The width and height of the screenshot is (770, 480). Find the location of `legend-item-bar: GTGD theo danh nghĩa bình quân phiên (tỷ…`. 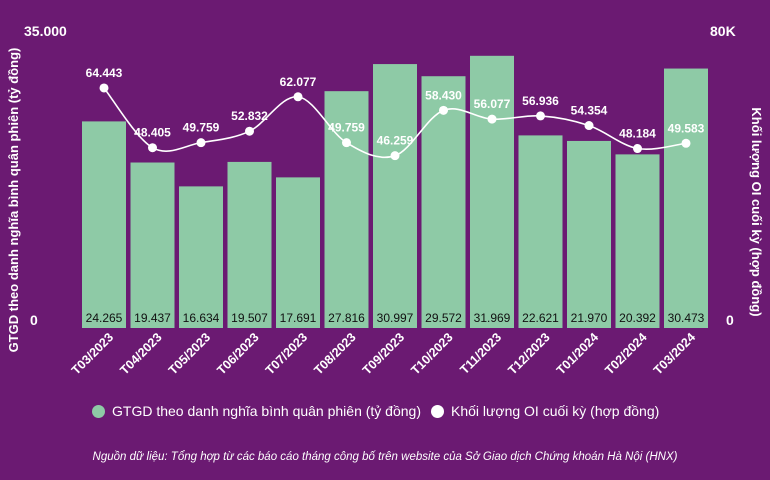

legend-item-bar: GTGD theo danh nghĩa bình quân phiên (tỷ… is located at coordinates (256, 411).